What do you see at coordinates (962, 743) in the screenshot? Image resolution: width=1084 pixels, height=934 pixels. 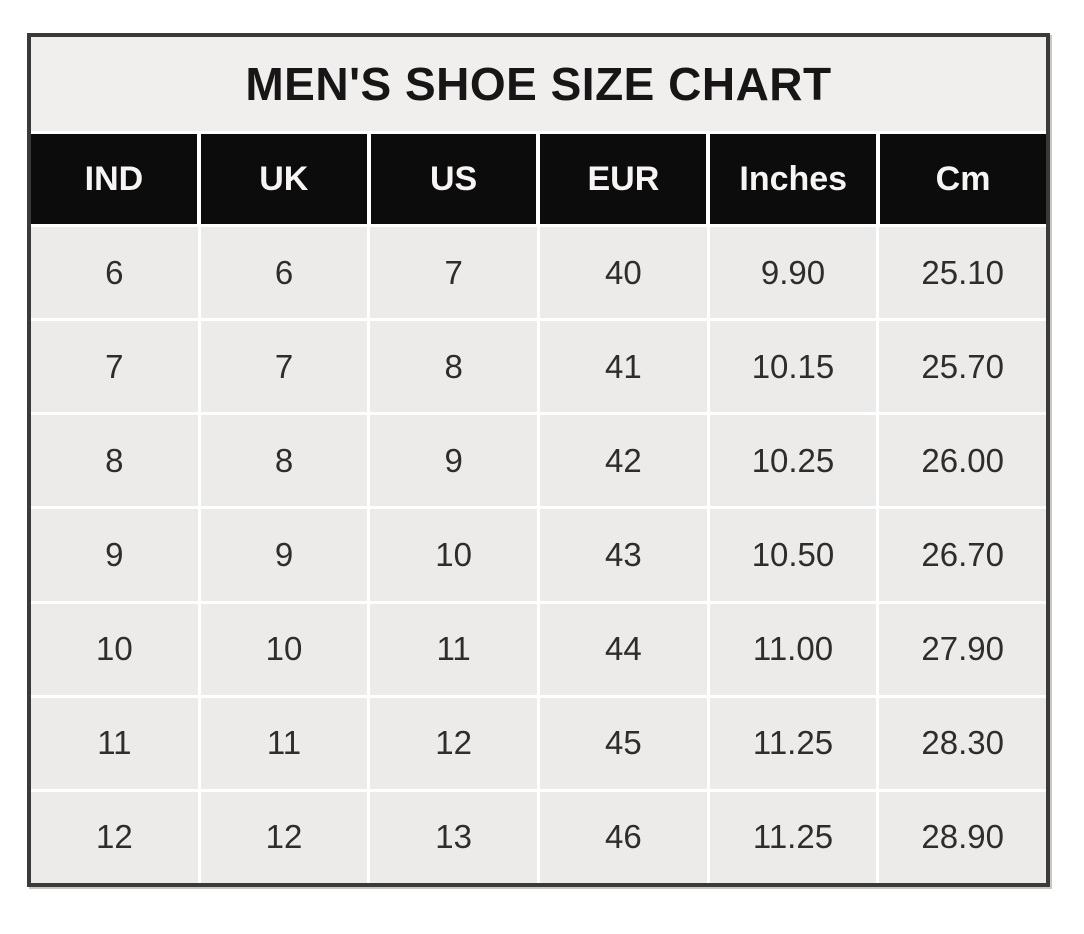 I see `table-cell: 28.30` at bounding box center [962, 743].